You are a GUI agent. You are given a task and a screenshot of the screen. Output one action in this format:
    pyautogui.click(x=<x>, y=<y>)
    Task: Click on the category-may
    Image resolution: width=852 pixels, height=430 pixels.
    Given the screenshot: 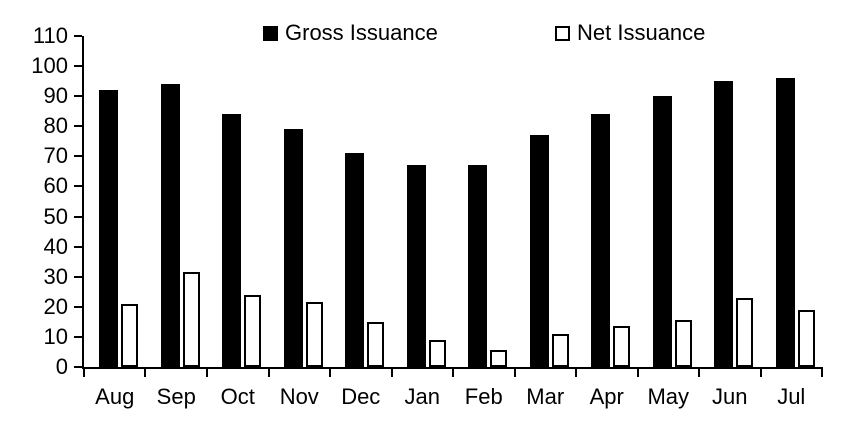 What is the action you would take?
    pyautogui.click(x=669, y=201)
    